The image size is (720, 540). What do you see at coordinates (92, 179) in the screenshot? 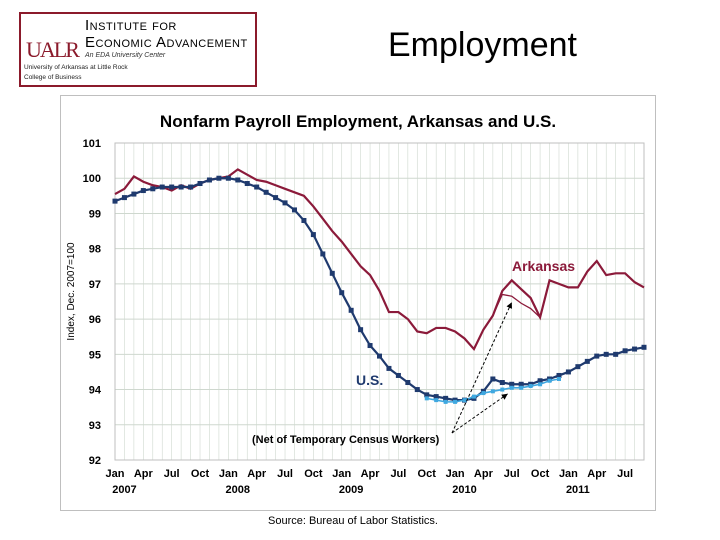
I see `y-tick-label: 100` at bounding box center [92, 179].